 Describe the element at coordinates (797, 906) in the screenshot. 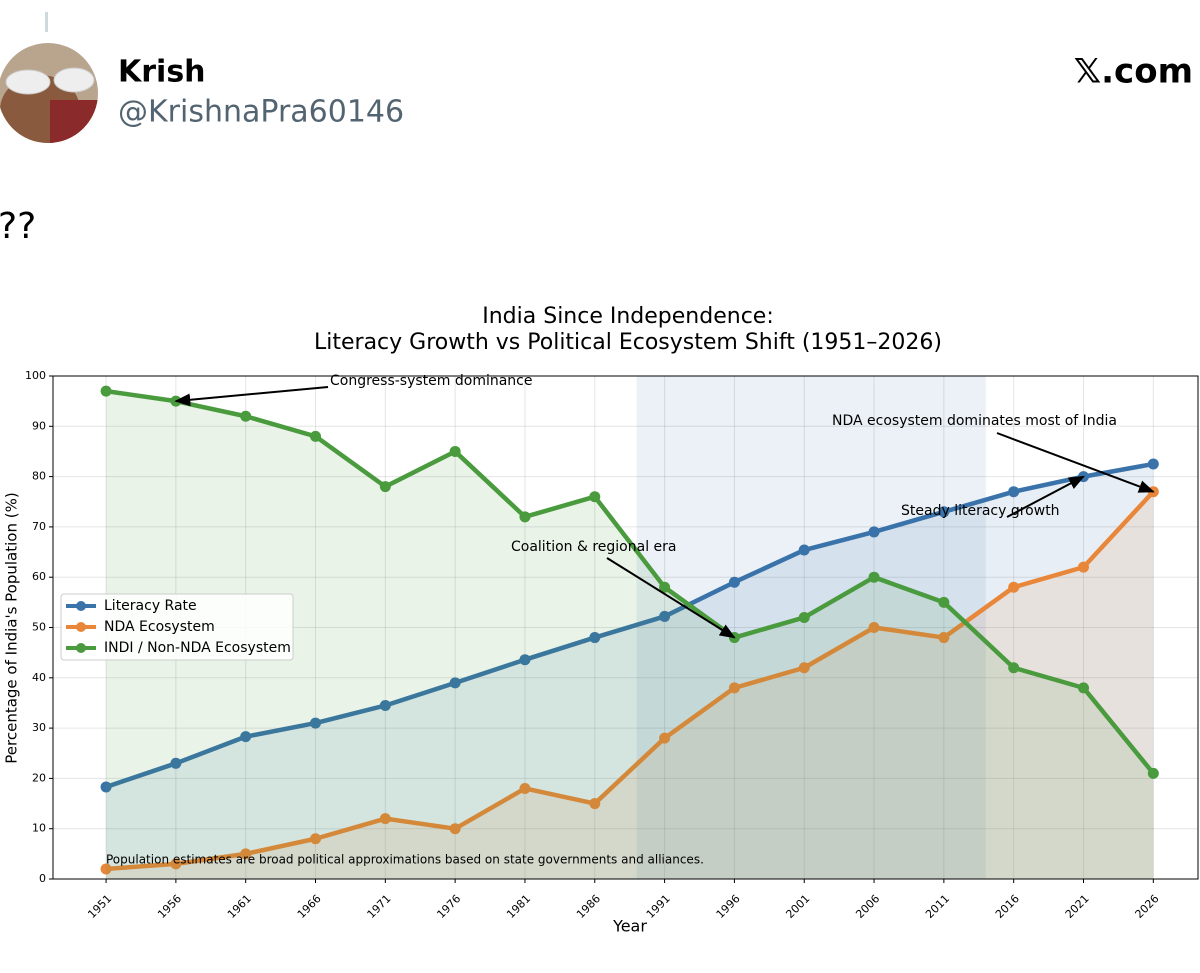

I see `x-tick-label: 2001` at that location.